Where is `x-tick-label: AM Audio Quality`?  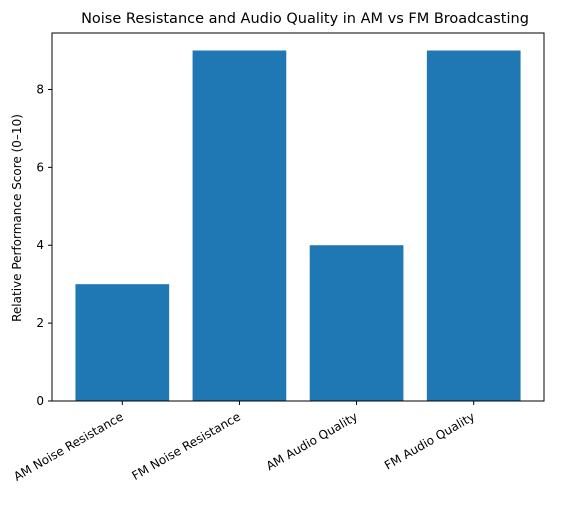 x-tick-label: AM Audio Quality is located at coordinates (312, 441).